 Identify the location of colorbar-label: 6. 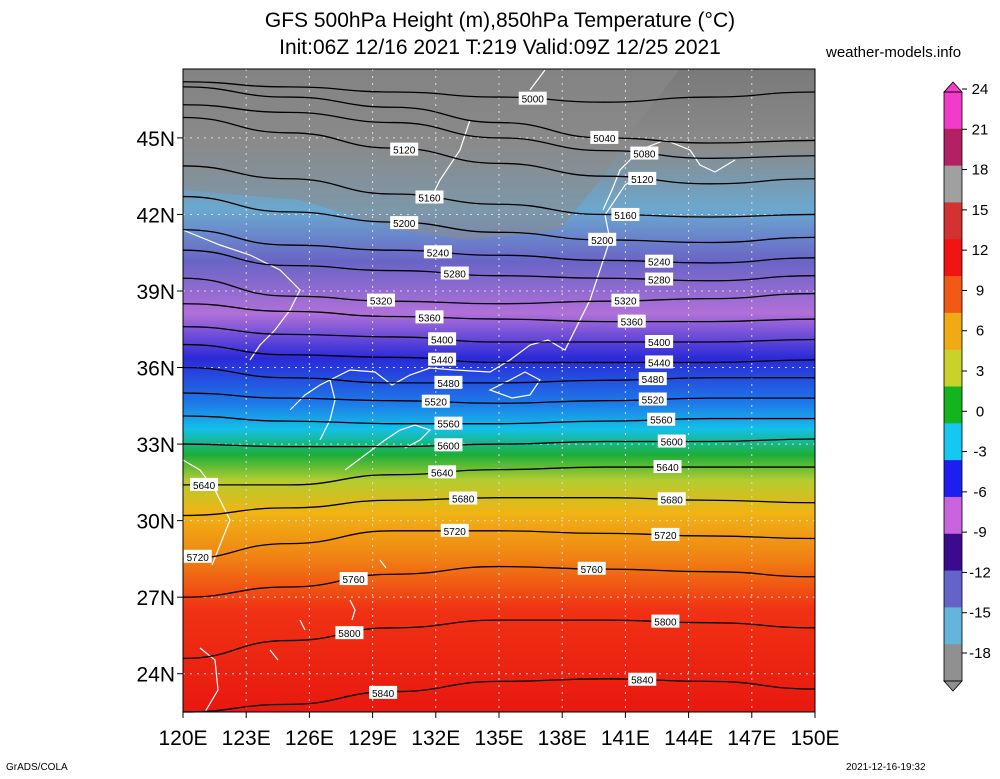
(980, 331).